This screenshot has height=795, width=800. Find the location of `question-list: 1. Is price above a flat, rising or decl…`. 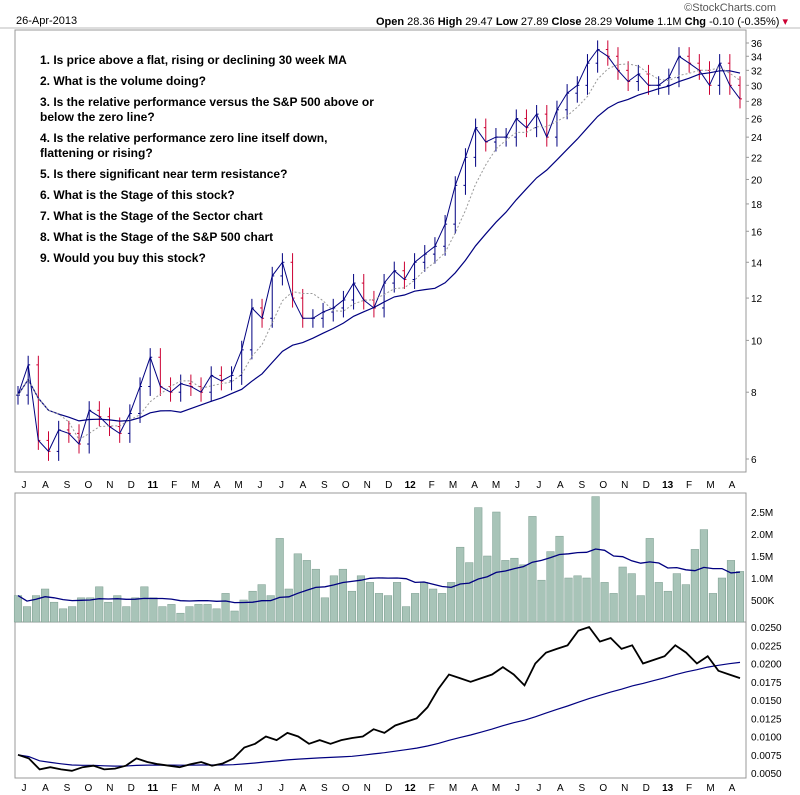

question-list: 1. Is price above a flat, rising or decl… is located at coordinates (210, 162).